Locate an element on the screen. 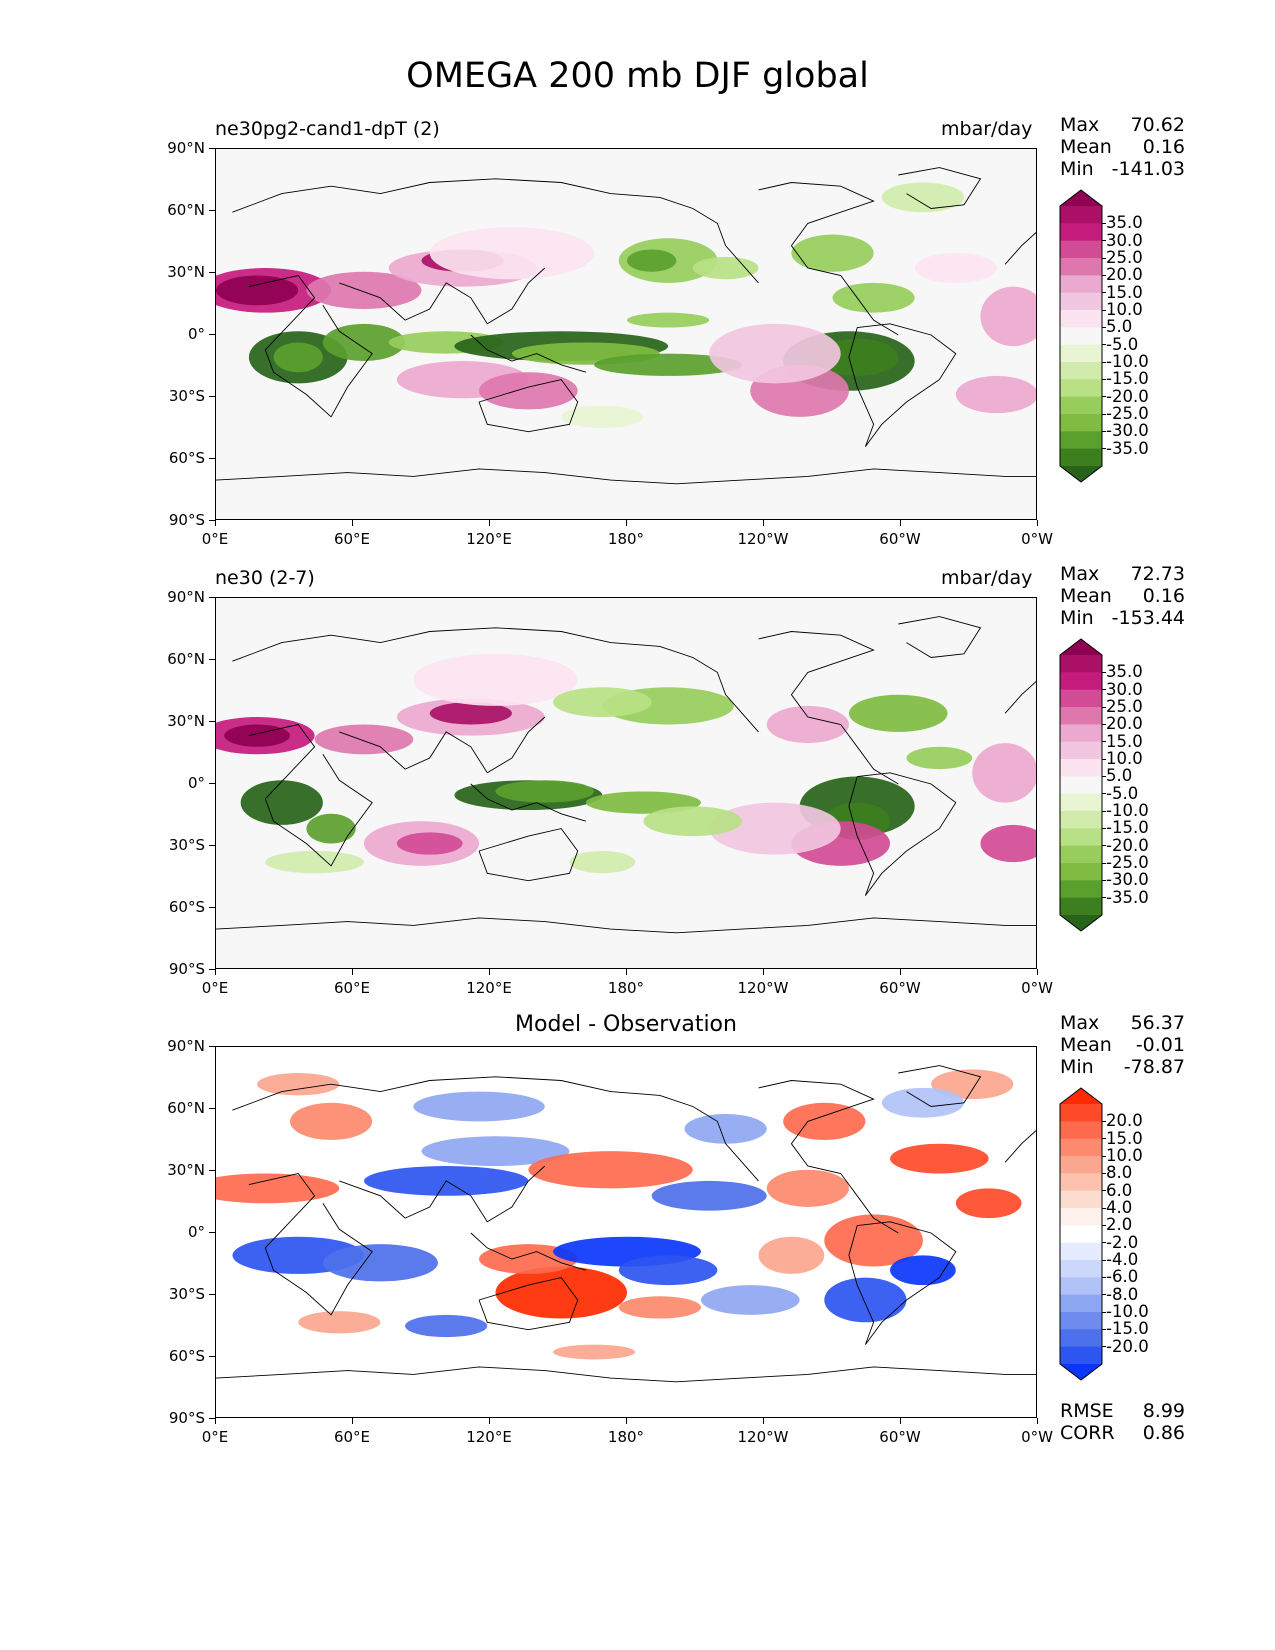 This screenshot has height=1650, width=1275. units-label: mbar/day is located at coordinates (987, 129).